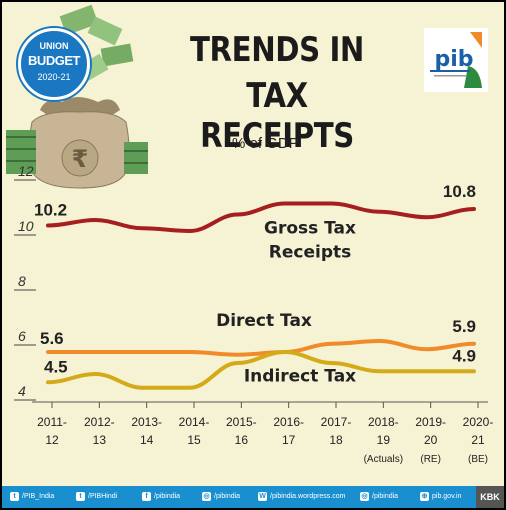 This screenshot has width=506, height=510. I want to click on y-tick-label: 6, so click(22, 336).